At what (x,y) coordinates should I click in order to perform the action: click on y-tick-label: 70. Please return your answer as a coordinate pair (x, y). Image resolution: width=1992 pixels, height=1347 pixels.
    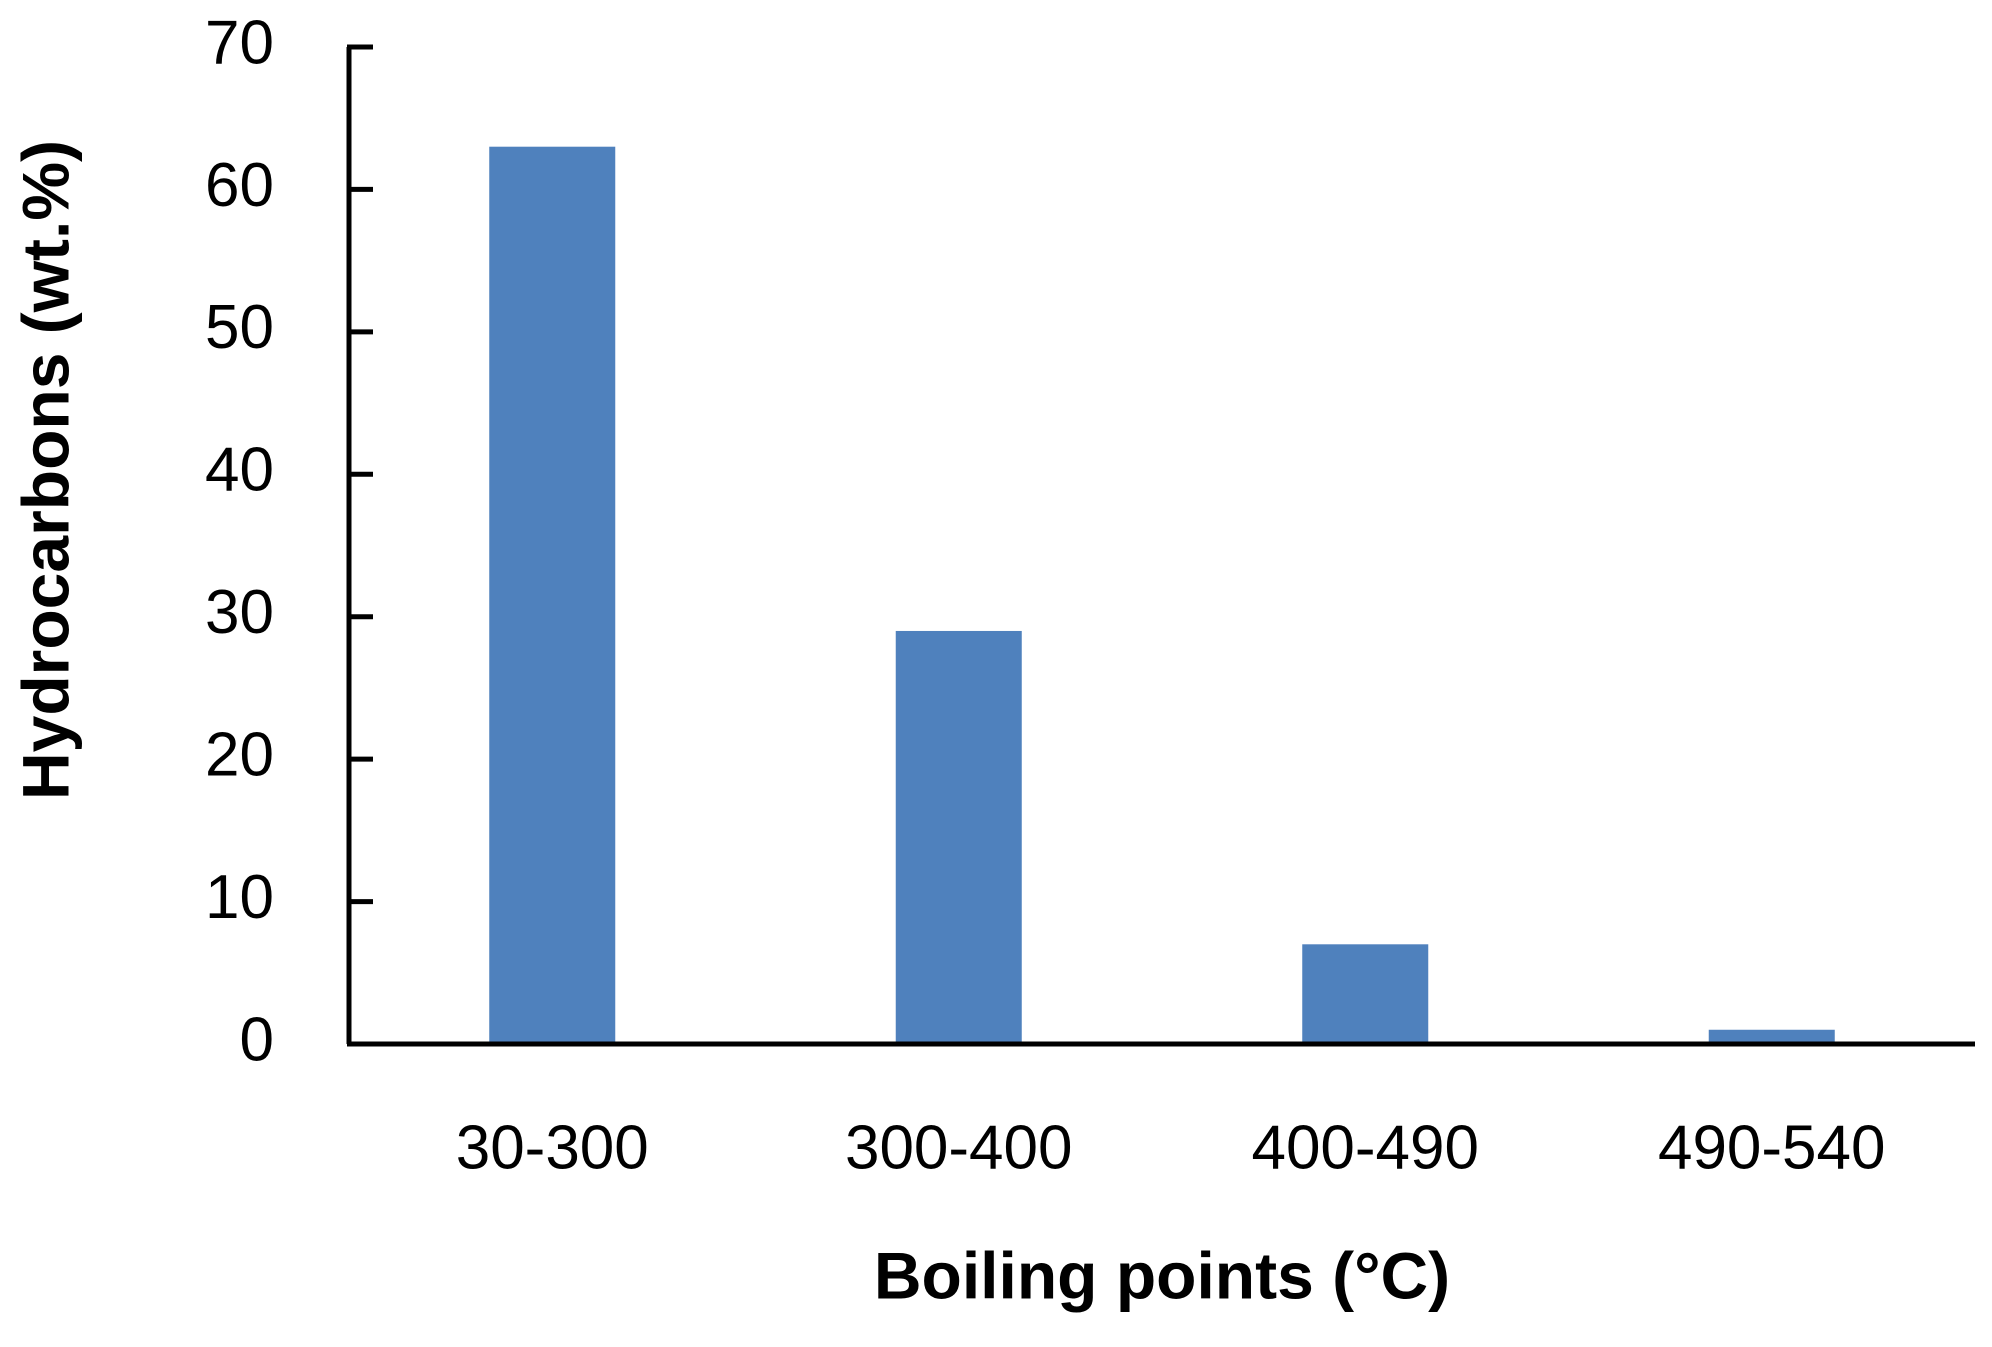
    Looking at the image, I should click on (239, 42).